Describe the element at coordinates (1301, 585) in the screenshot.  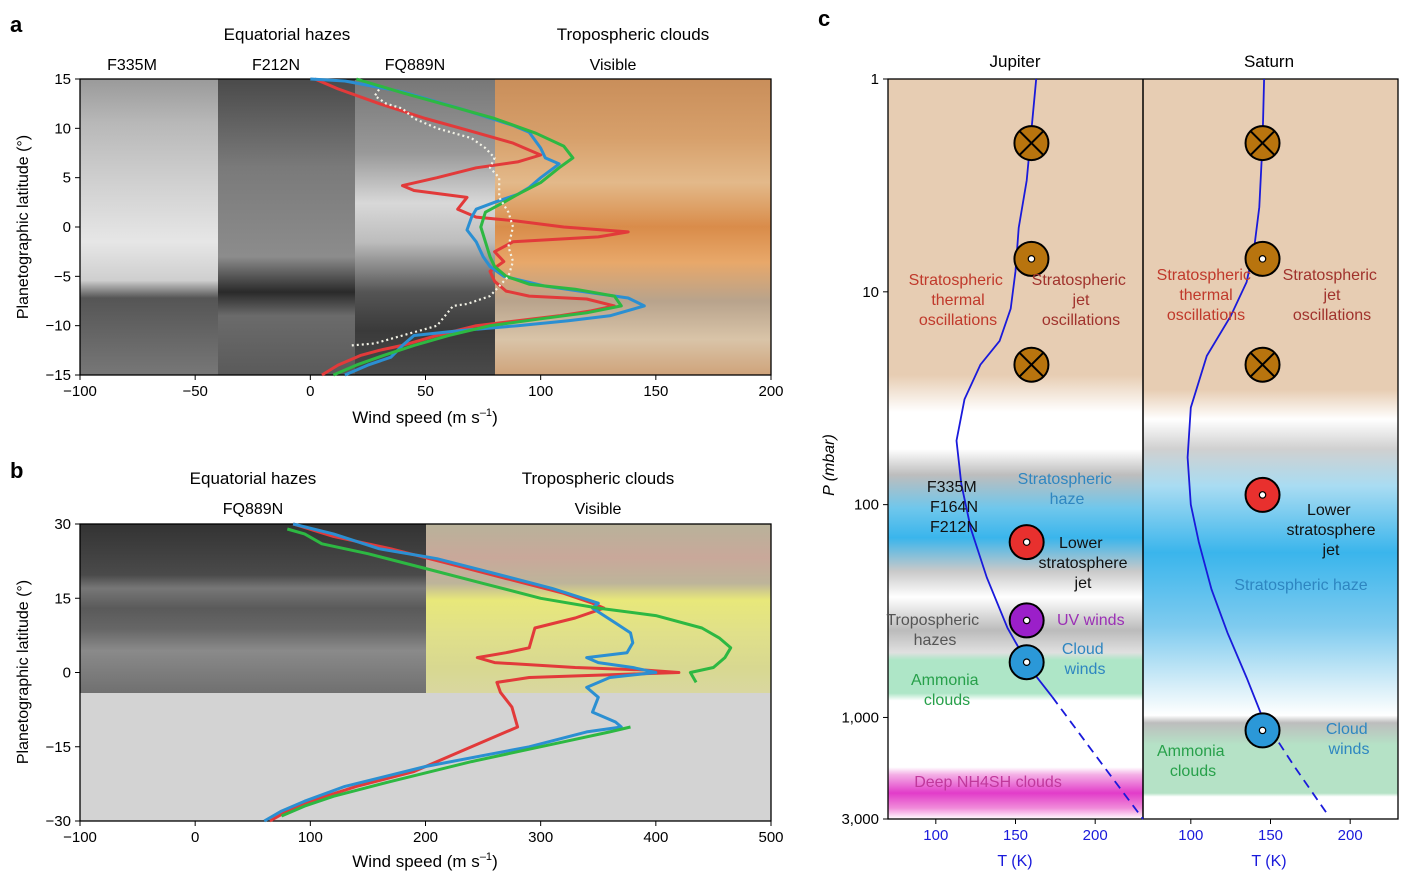
I see `saturn-label-stratospheric-haze: Stratospheric haze` at that location.